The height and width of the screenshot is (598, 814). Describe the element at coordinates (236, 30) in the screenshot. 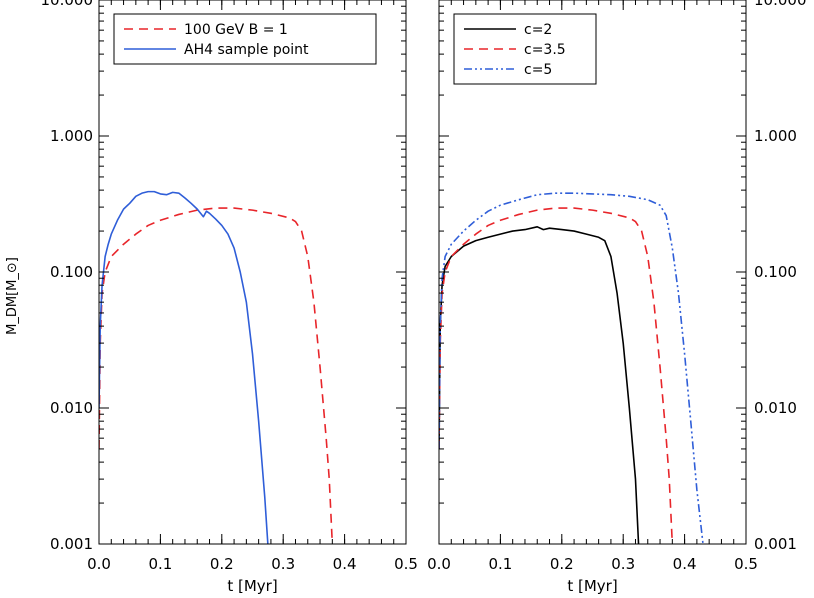

I see `legend-label: 100 GeV B = 1` at that location.